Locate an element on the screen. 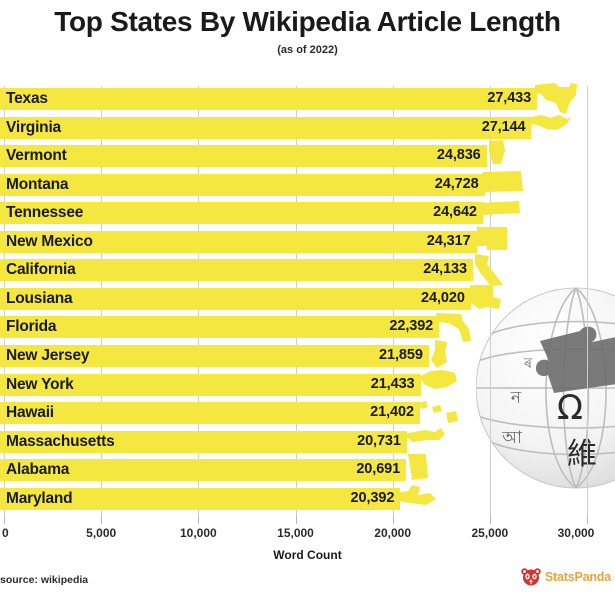 Image resolution: width=615 pixels, height=600 pixels. bar-category-label: New York is located at coordinates (40, 384).